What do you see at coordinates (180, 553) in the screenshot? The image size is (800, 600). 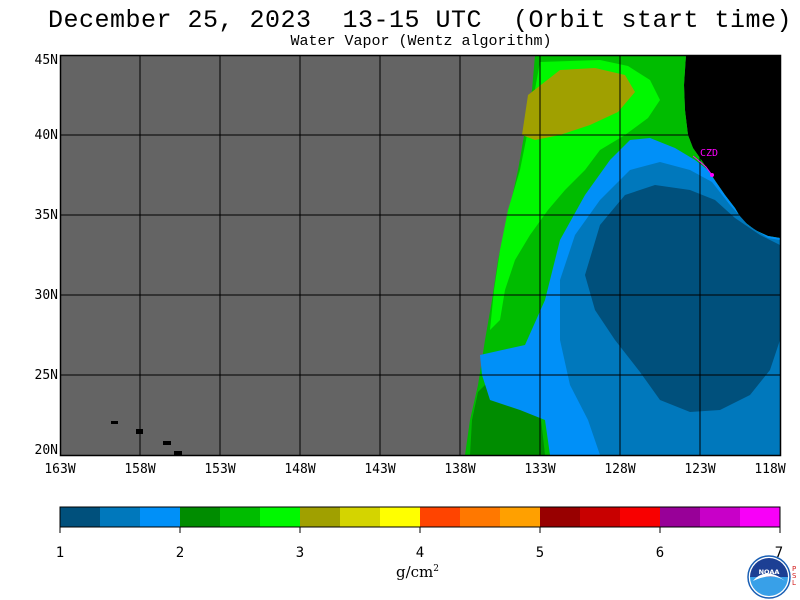 I see `colorbar-tick-2: 2` at bounding box center [180, 553].